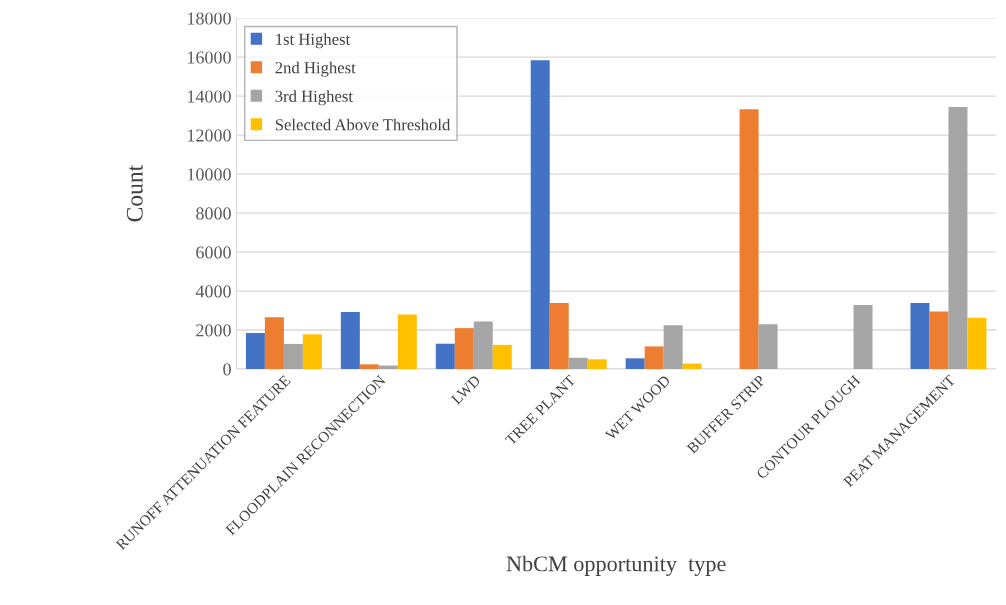  What do you see at coordinates (314, 98) in the screenshot?
I see `legend-label: 3rd Highest` at bounding box center [314, 98].